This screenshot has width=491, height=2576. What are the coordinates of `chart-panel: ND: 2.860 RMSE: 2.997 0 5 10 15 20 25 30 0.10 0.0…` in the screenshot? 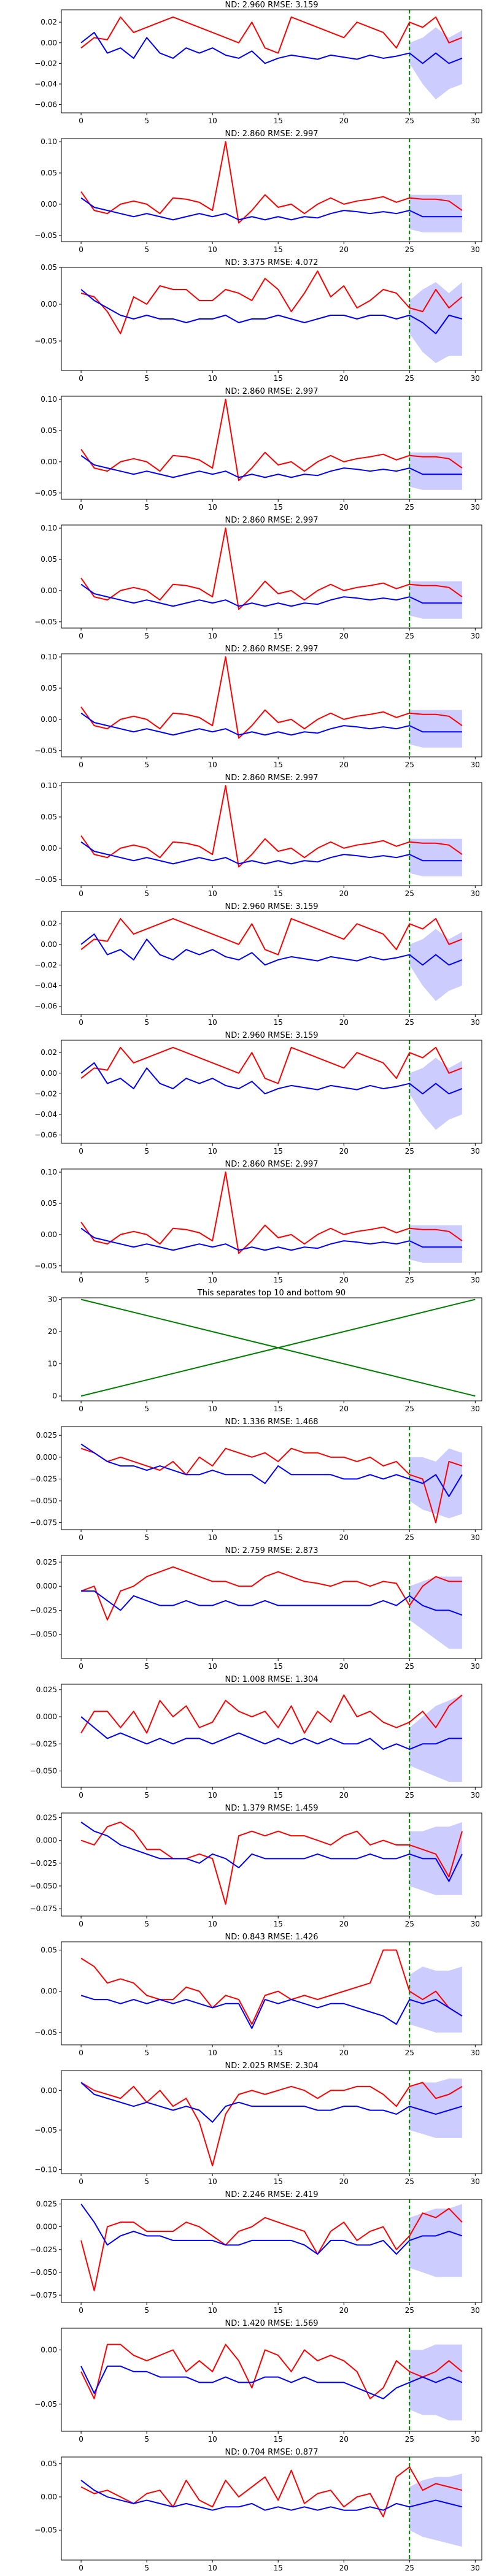 It's located at (258, 707).